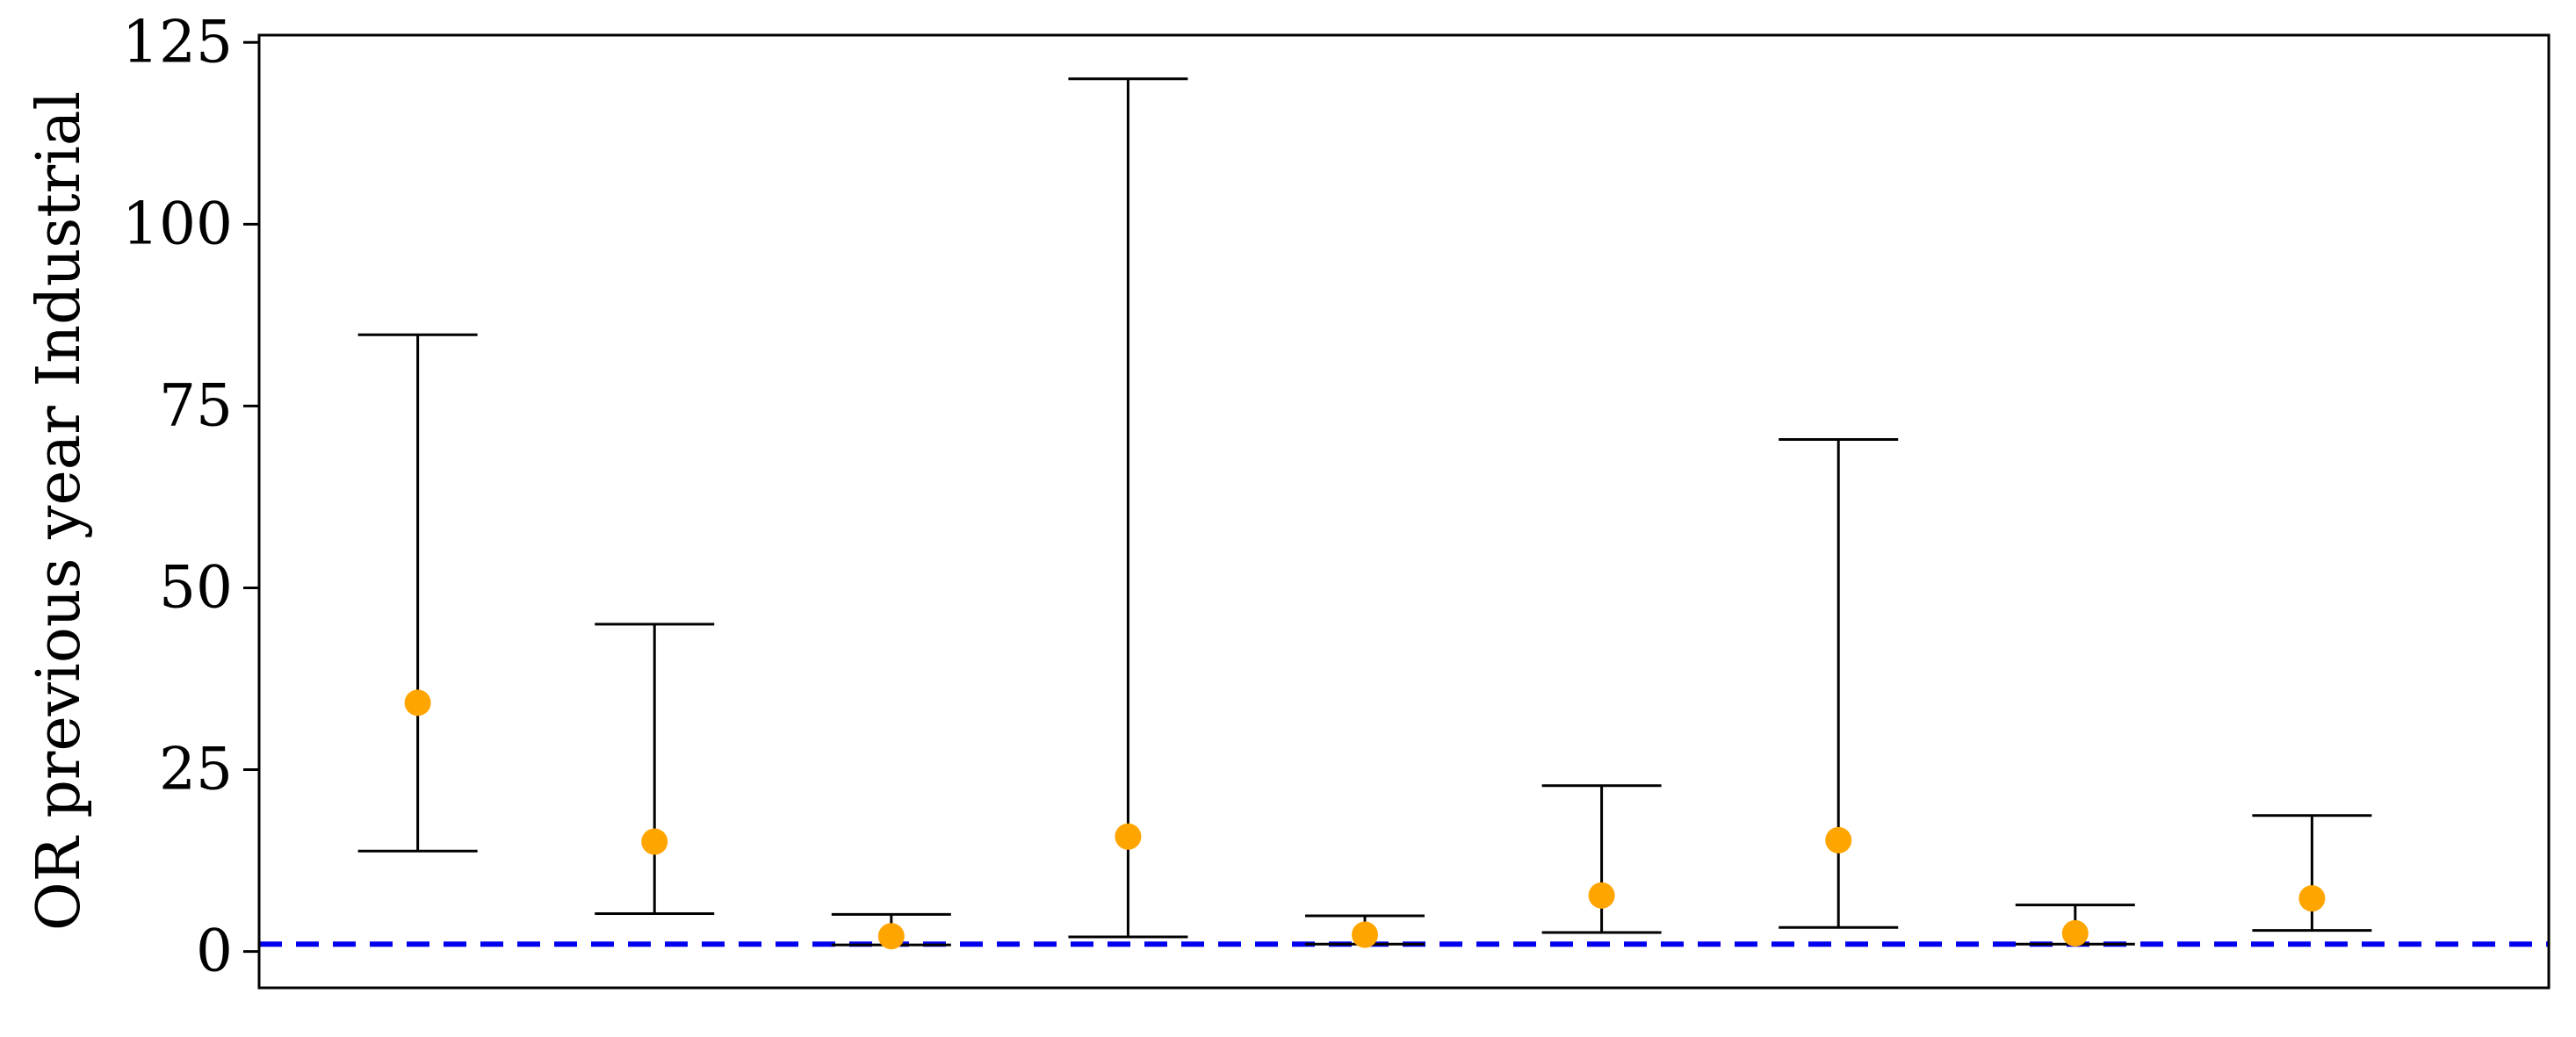  Describe the element at coordinates (214, 951) in the screenshot. I see `y-tick-label: 0` at that location.